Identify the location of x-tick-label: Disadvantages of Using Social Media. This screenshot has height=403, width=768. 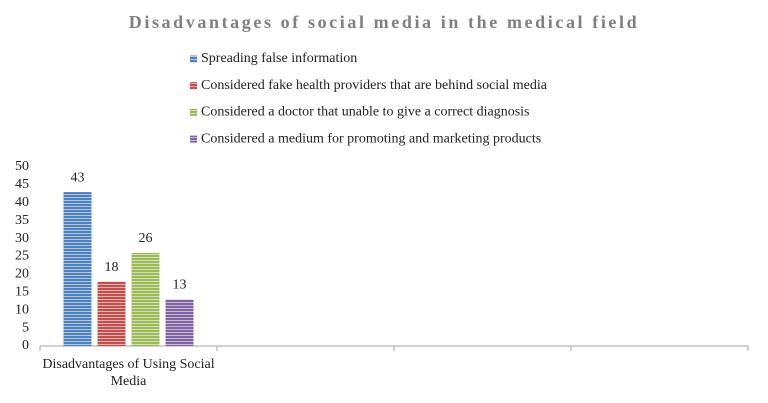
(128, 373).